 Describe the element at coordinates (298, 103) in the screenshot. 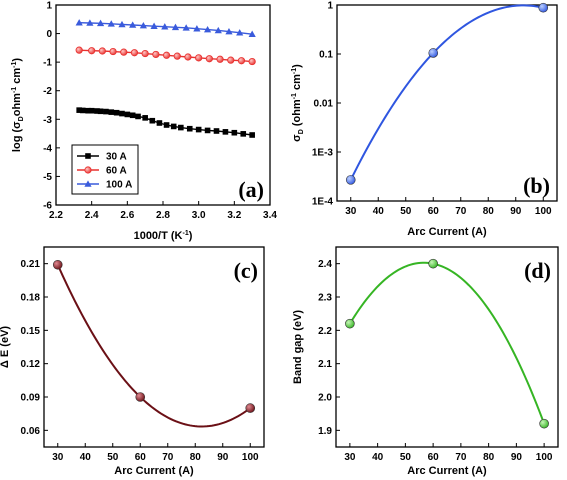

I see `panel-b-y-axis-label: σD (ohm-1 cm-1)` at that location.